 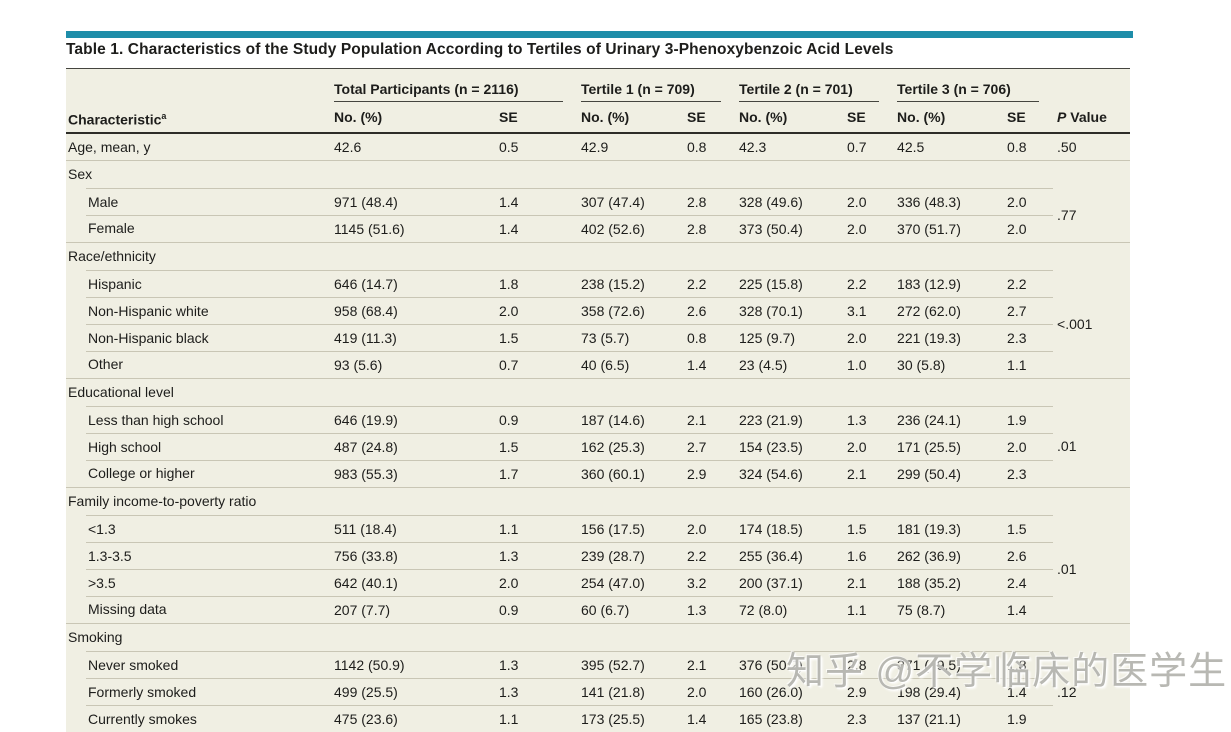 What do you see at coordinates (198, 691) in the screenshot?
I see `row-label: Formerly smoked` at bounding box center [198, 691].